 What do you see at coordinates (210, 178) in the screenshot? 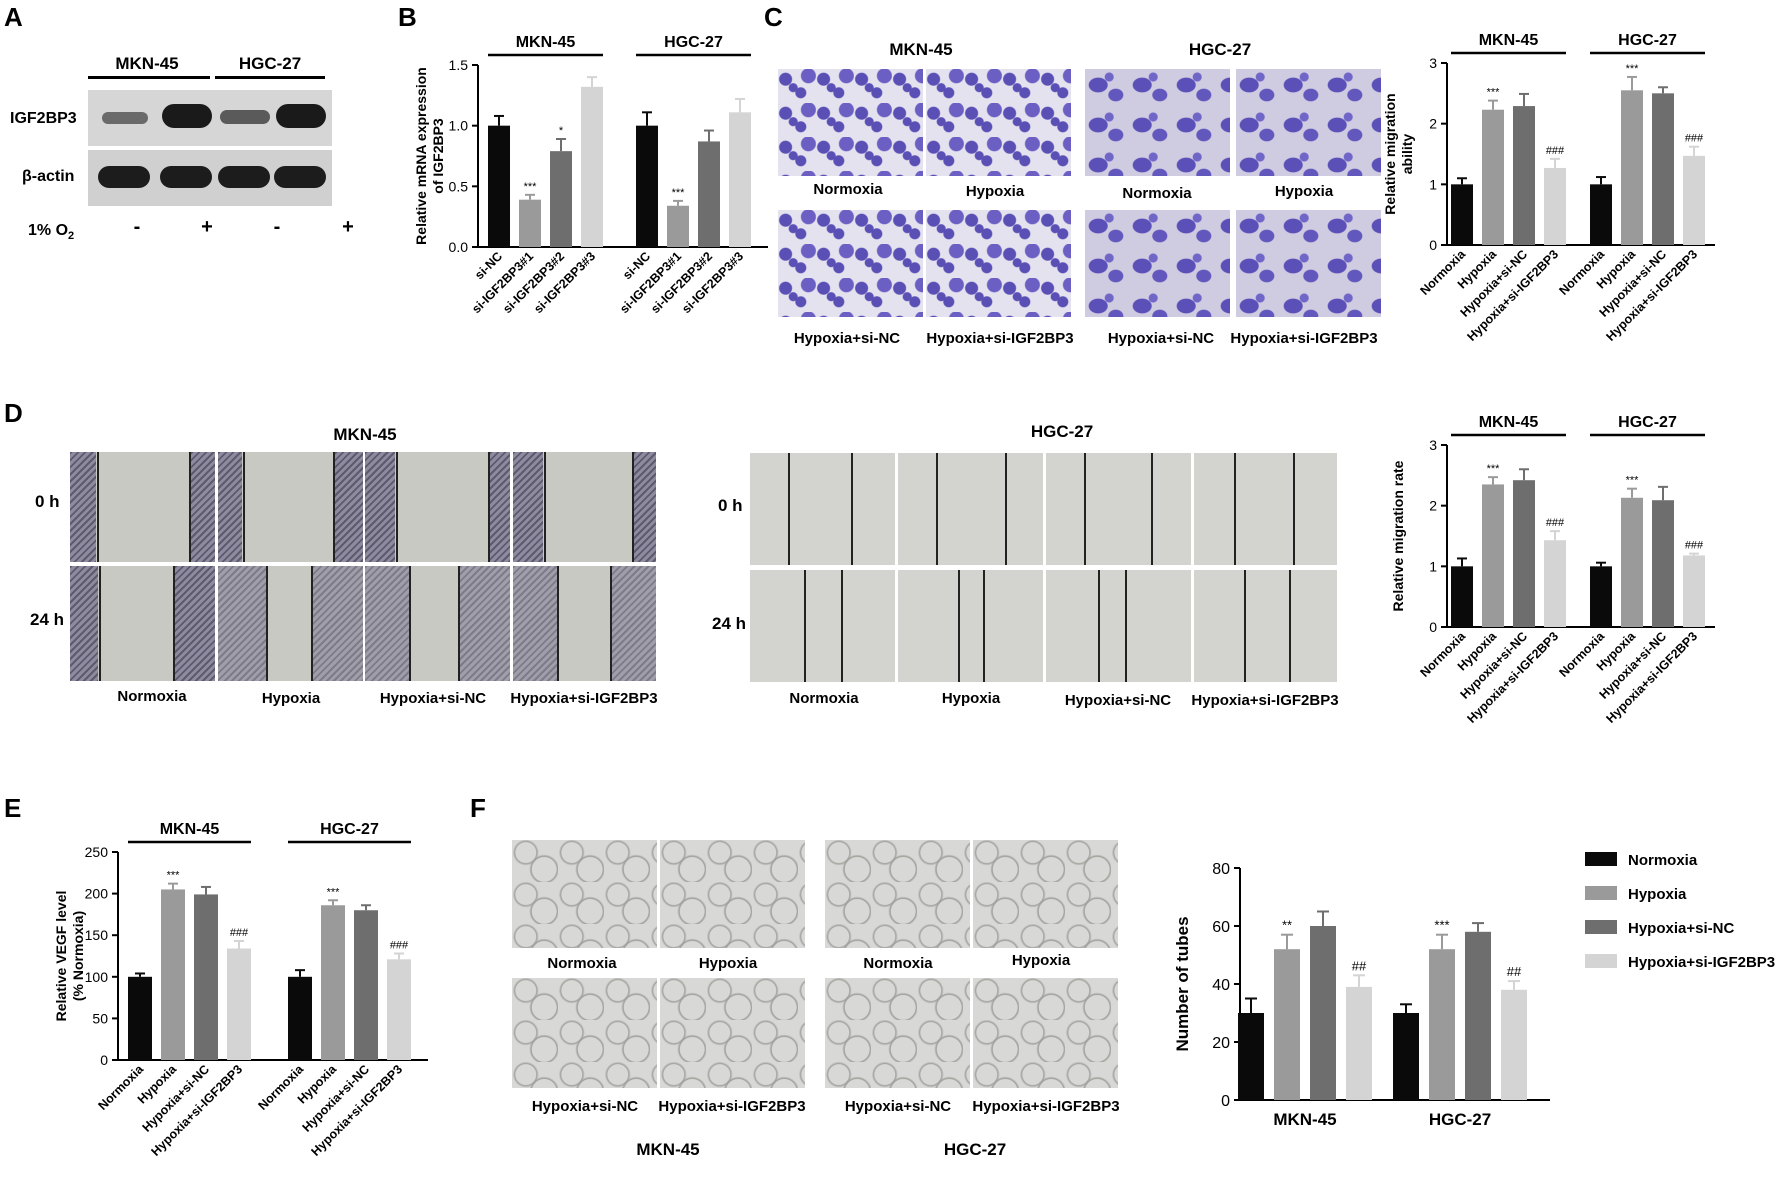
I see `blot-actin` at bounding box center [210, 178].